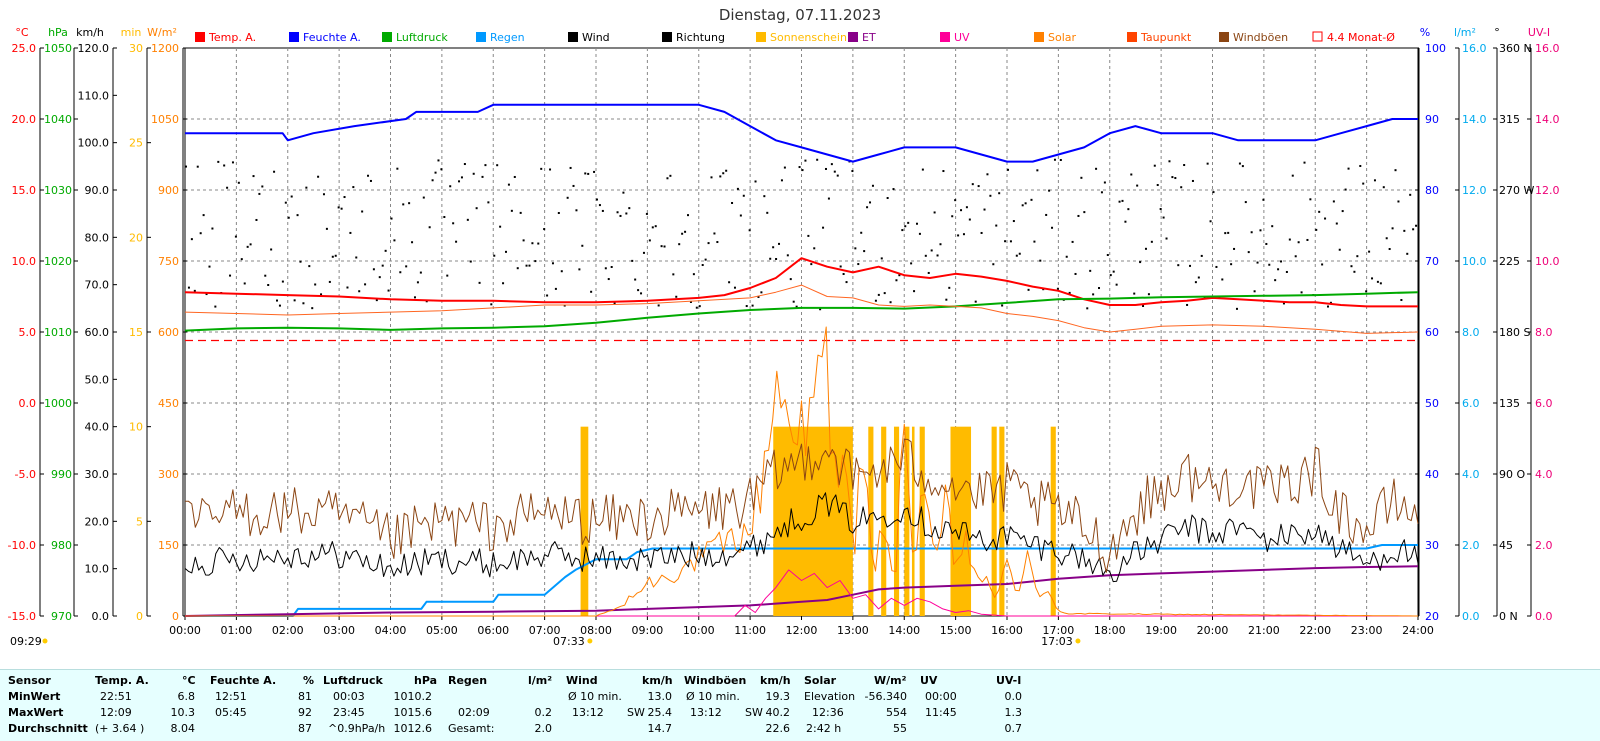 The image size is (1600, 741). I want to click on pressure-avg-note: ^0.9hPa/h, so click(357, 728).